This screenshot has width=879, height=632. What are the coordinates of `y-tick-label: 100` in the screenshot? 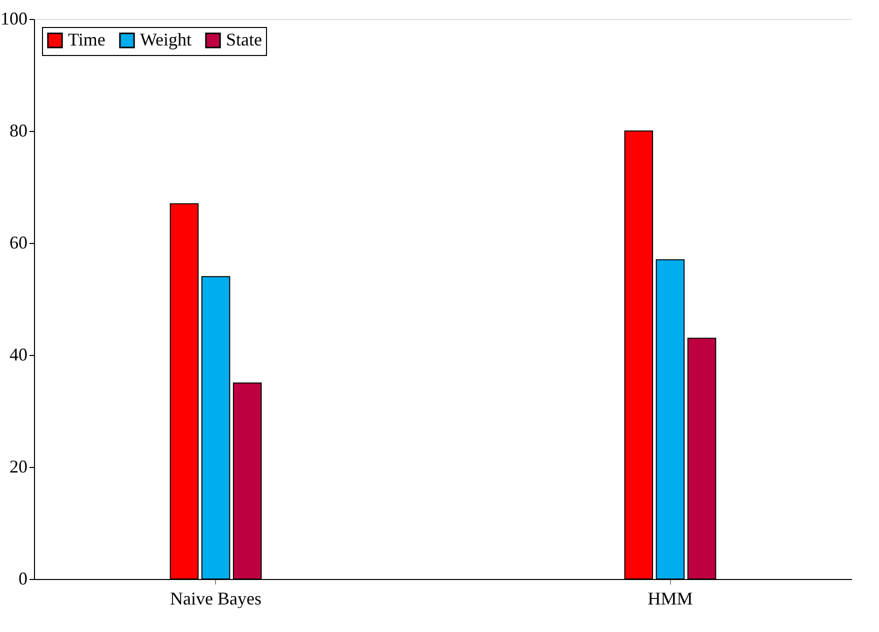 It's located at (14, 18).